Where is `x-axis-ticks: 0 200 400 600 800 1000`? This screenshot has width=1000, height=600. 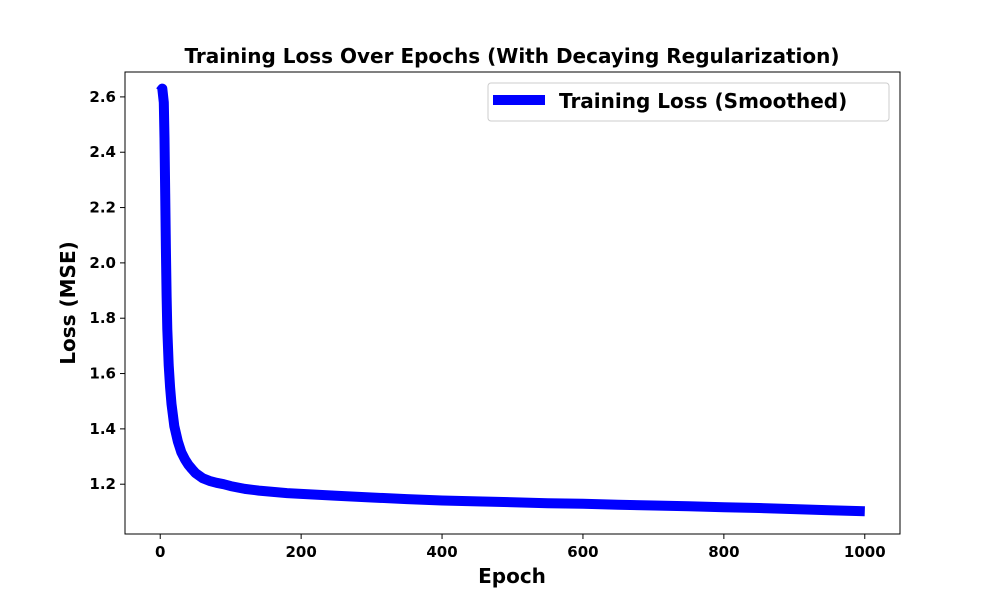 x-axis-ticks: 0 200 400 600 800 1000 is located at coordinates (520, 547).